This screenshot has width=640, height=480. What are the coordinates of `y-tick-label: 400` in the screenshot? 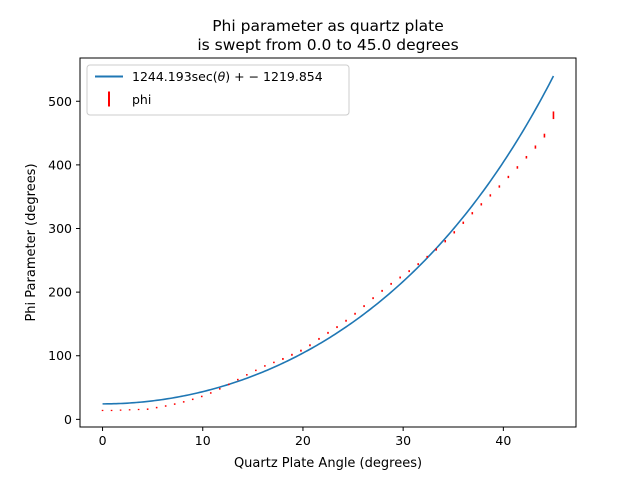 It's located at (60, 164).